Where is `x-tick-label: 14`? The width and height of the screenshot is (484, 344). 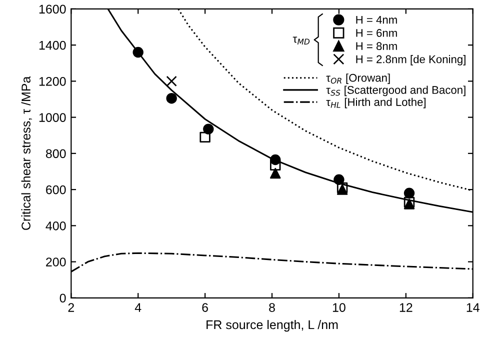
x-tick-label: 14 is located at coordinates (473, 307).